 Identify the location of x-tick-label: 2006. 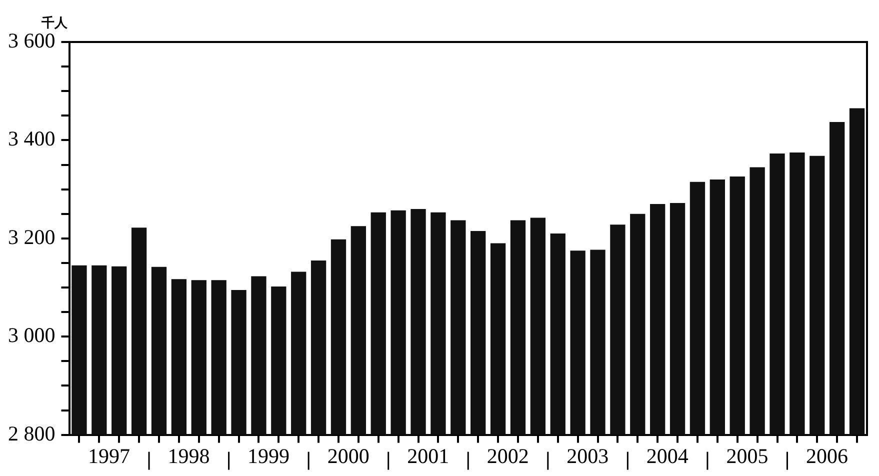
(827, 456).